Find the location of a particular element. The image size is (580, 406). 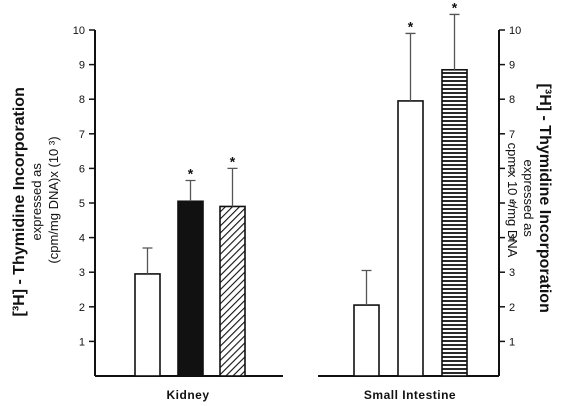

kidney-significance-marker-2: * is located at coordinates (191, 174).